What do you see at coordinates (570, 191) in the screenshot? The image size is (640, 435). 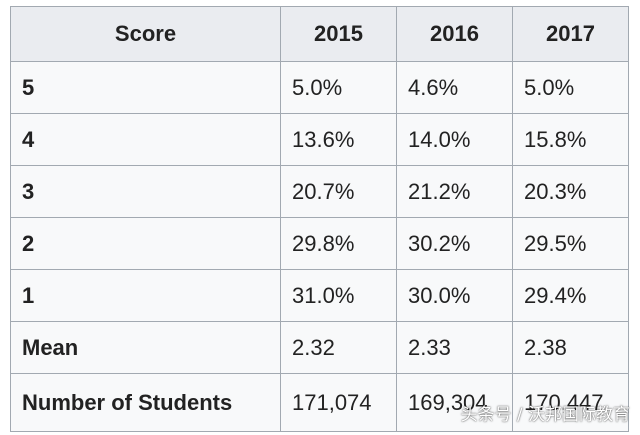 I see `table-cell: 20.3%` at bounding box center [570, 191].